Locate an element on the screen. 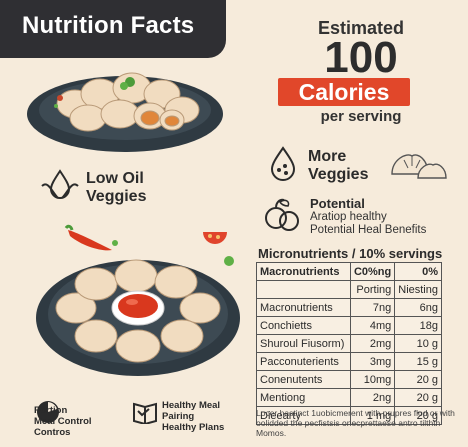  healthy-meal-label: Healthy Meal Pairing Healthy Plans is located at coordinates (193, 416).